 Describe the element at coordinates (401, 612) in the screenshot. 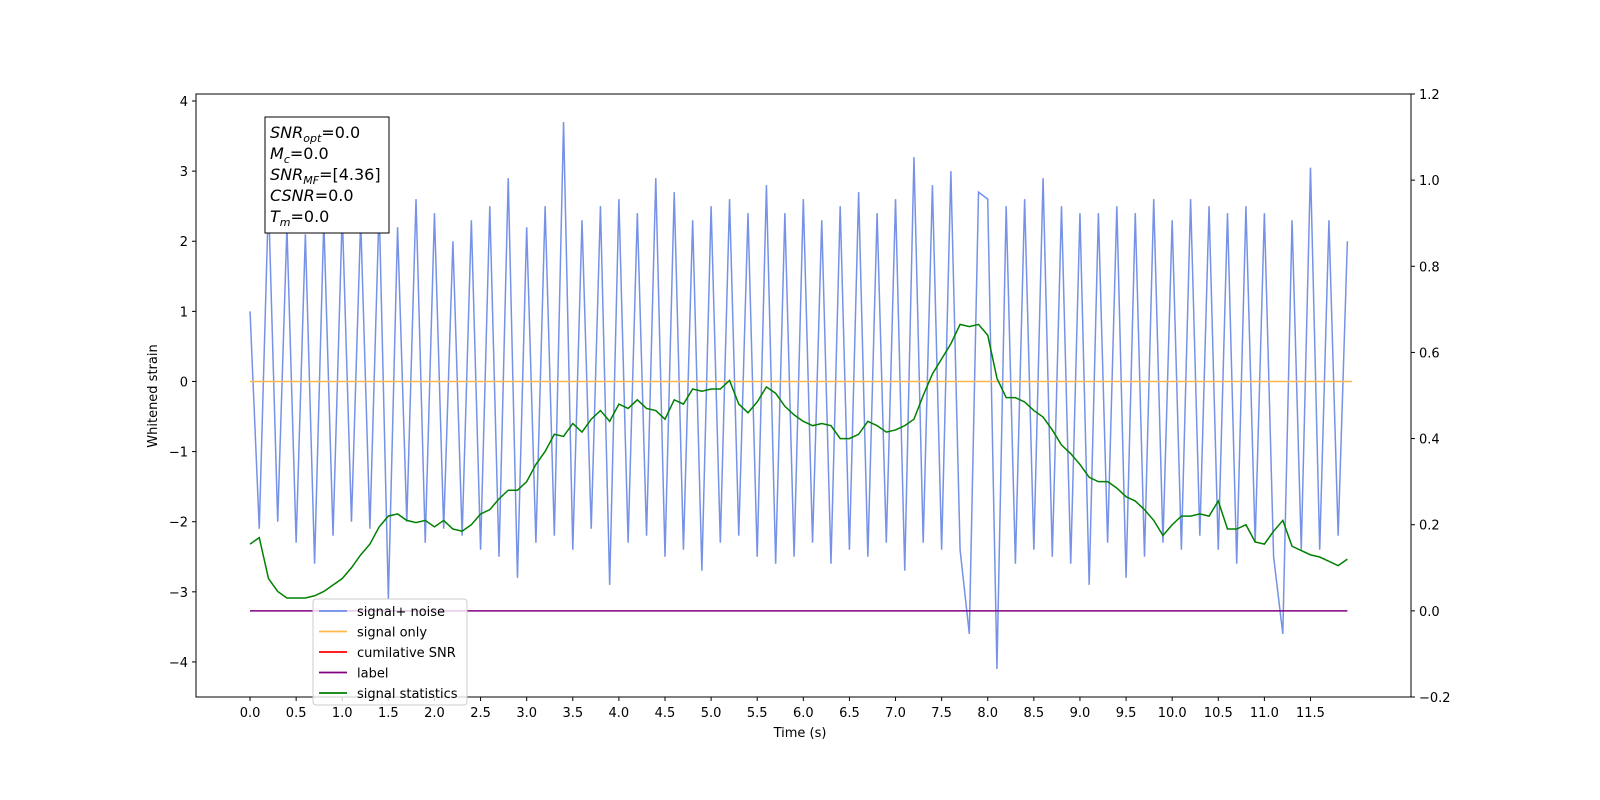

I see `legend-label: signal+ noise` at that location.